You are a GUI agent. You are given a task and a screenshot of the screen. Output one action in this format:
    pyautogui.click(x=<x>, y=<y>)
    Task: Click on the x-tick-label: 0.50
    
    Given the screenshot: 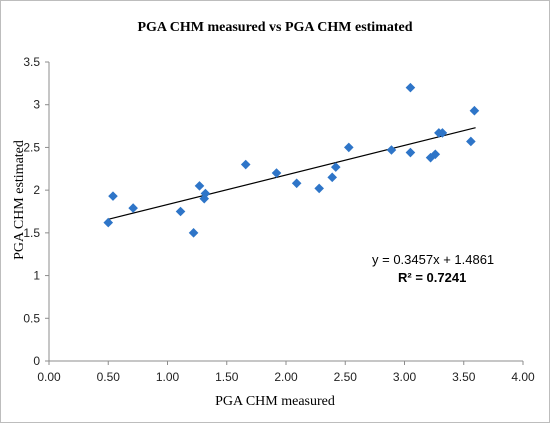 What is the action you would take?
    pyautogui.click(x=109, y=377)
    